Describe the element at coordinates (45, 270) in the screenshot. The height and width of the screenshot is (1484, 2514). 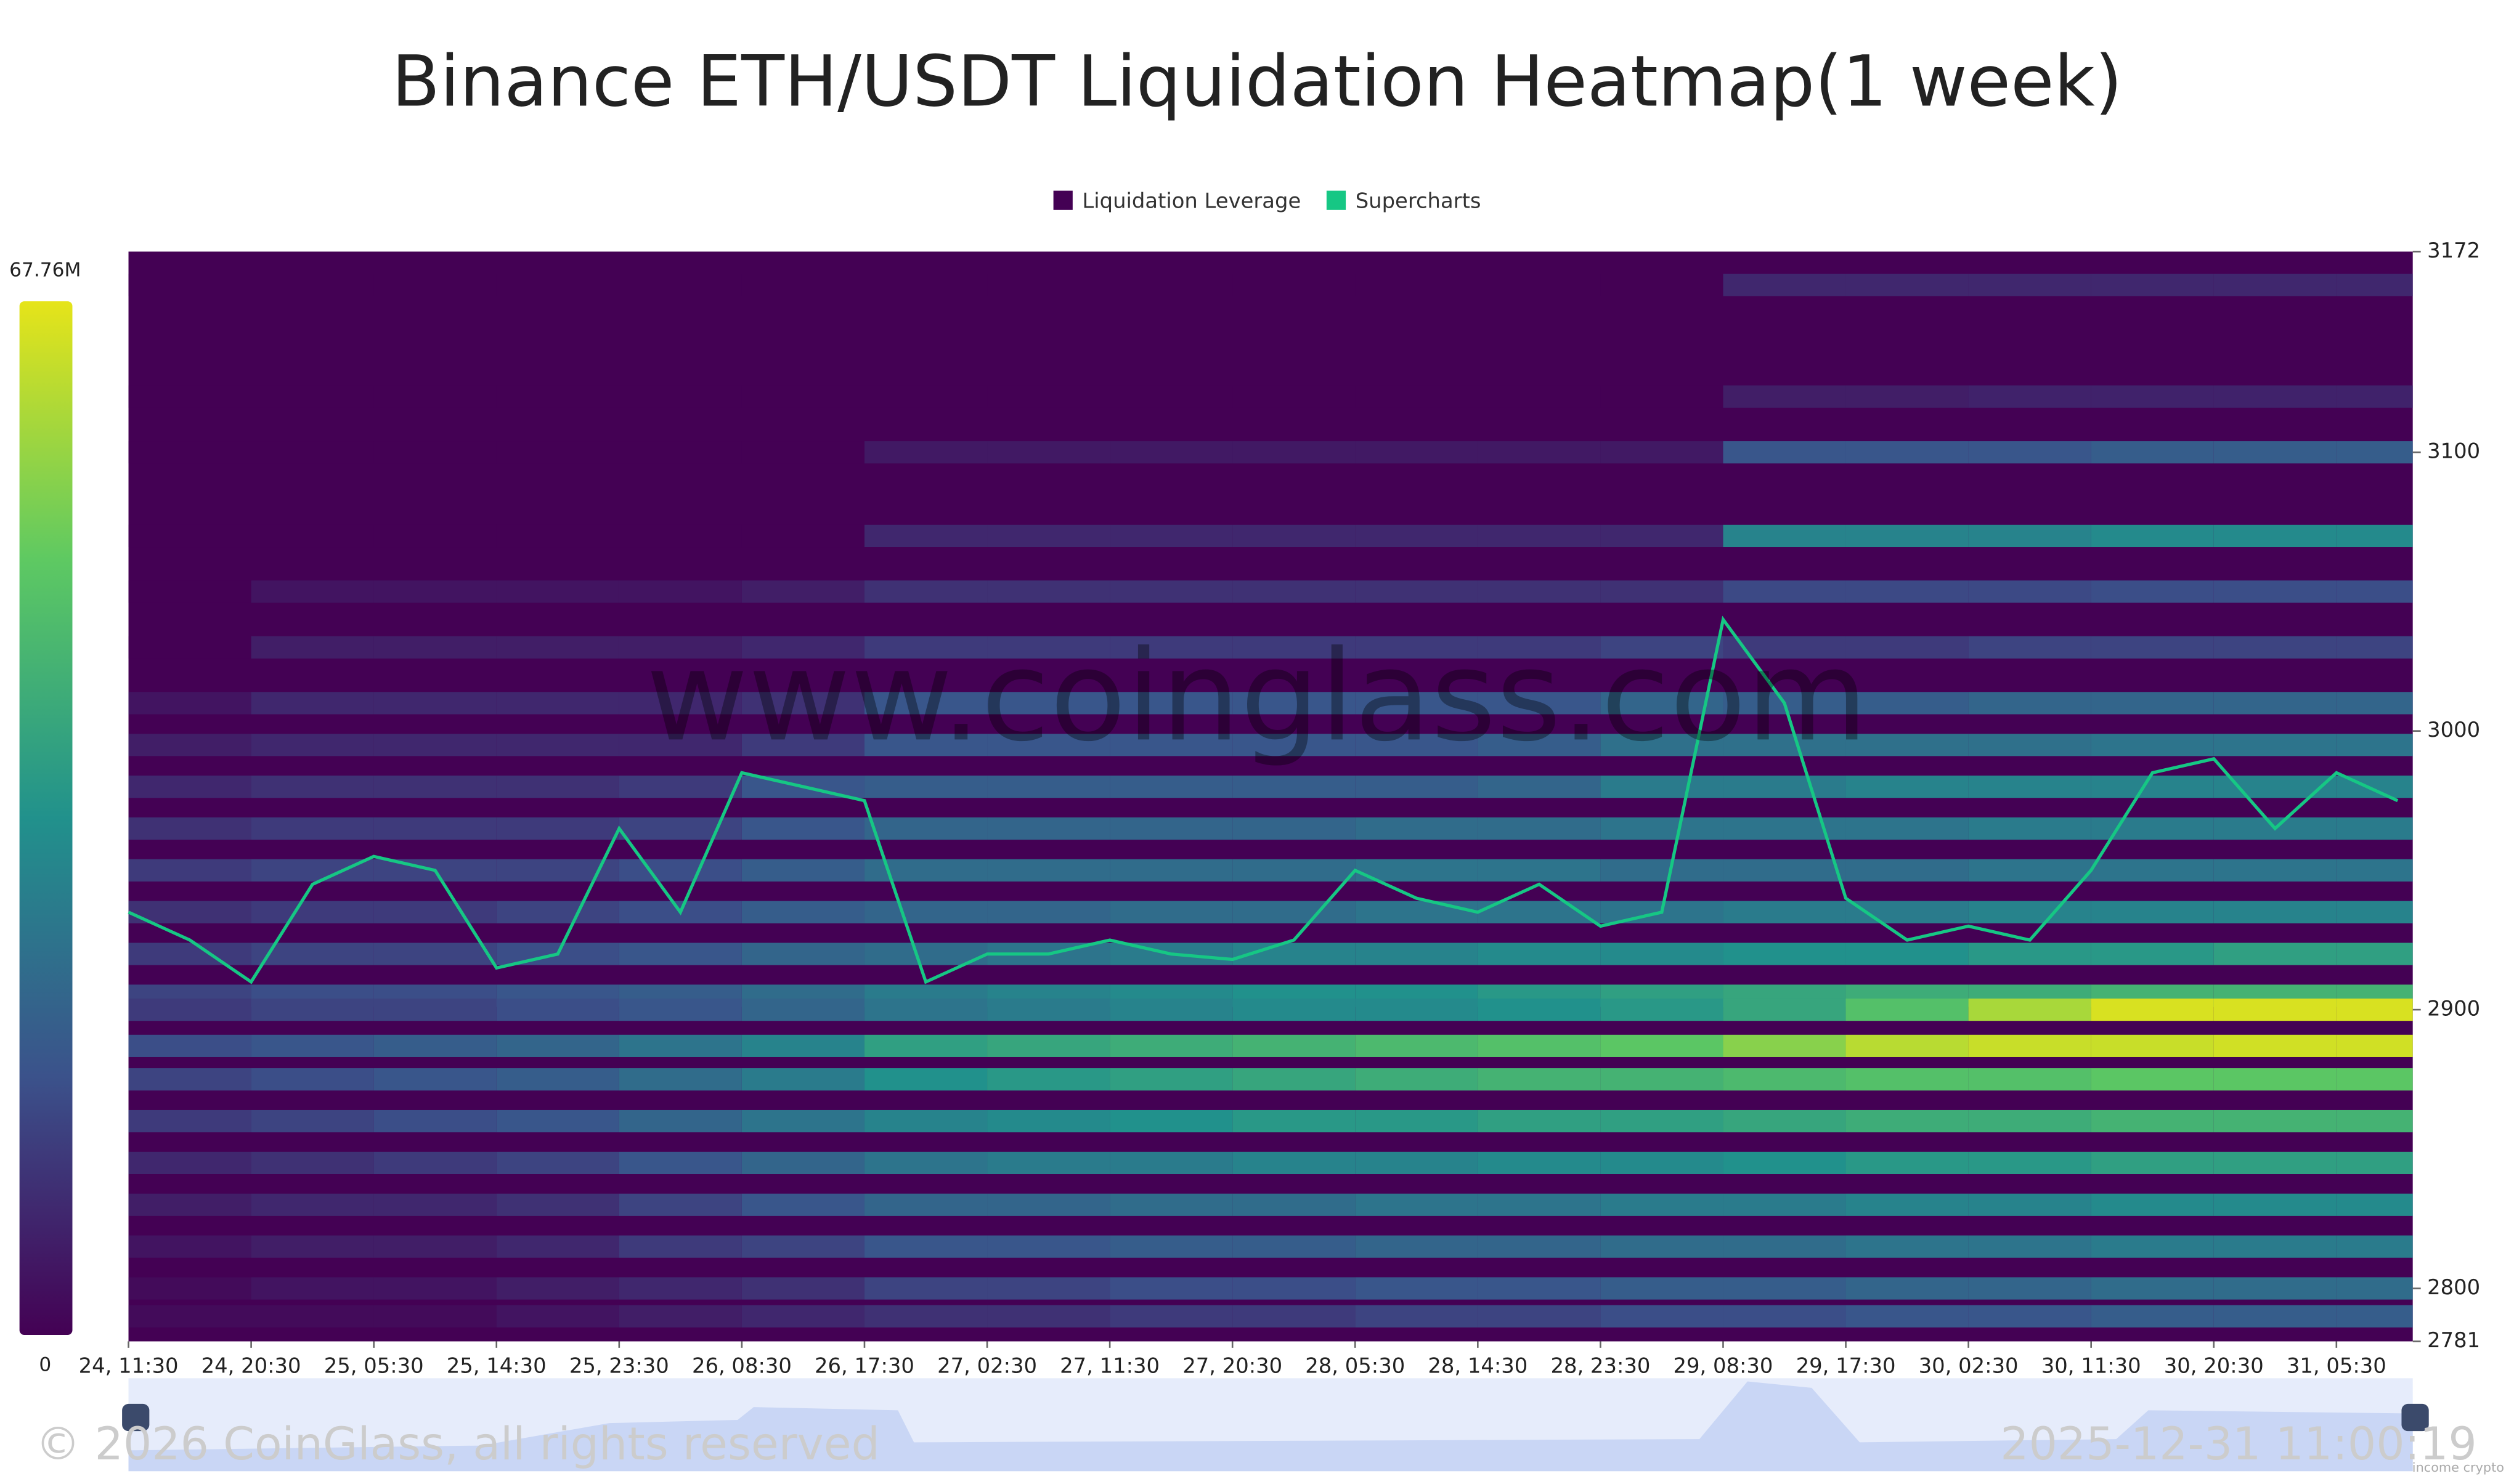
I see `colorbar-label: 67.76M` at that location.